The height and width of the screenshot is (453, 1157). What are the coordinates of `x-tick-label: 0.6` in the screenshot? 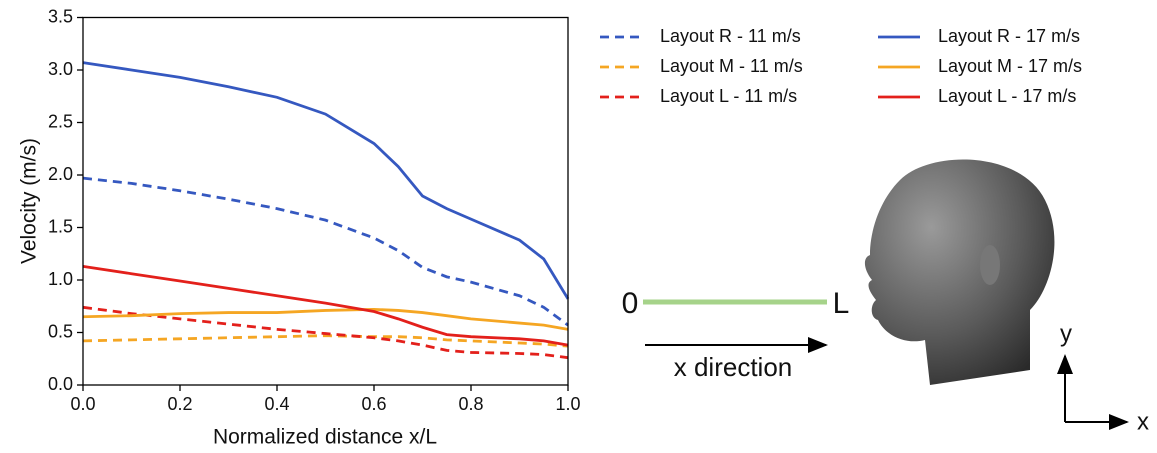 It's located at (373, 404).